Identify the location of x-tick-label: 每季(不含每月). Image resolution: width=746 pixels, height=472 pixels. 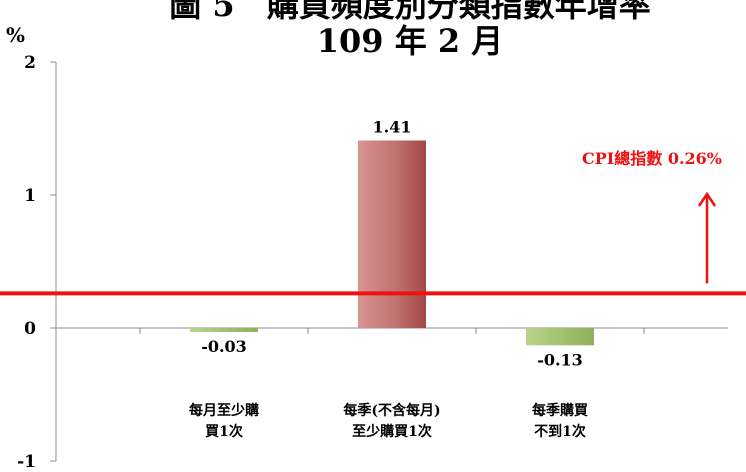
(391, 410).